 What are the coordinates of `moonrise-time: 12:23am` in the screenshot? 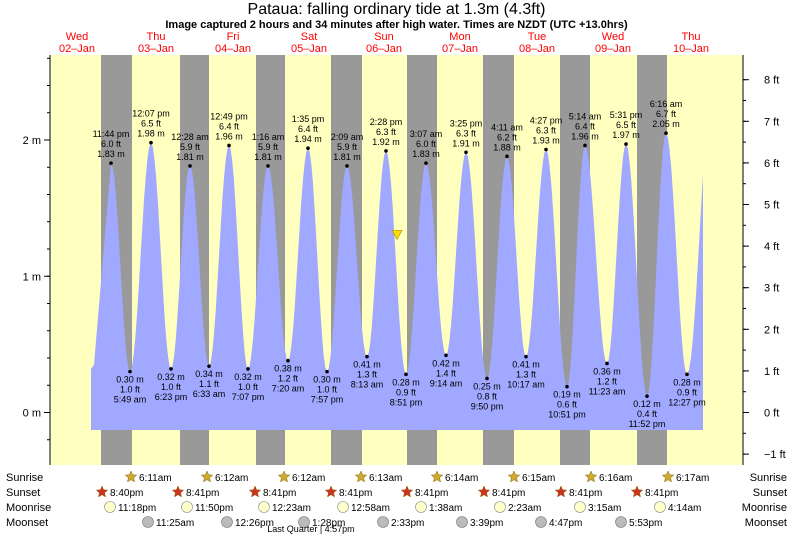 It's located at (291, 508).